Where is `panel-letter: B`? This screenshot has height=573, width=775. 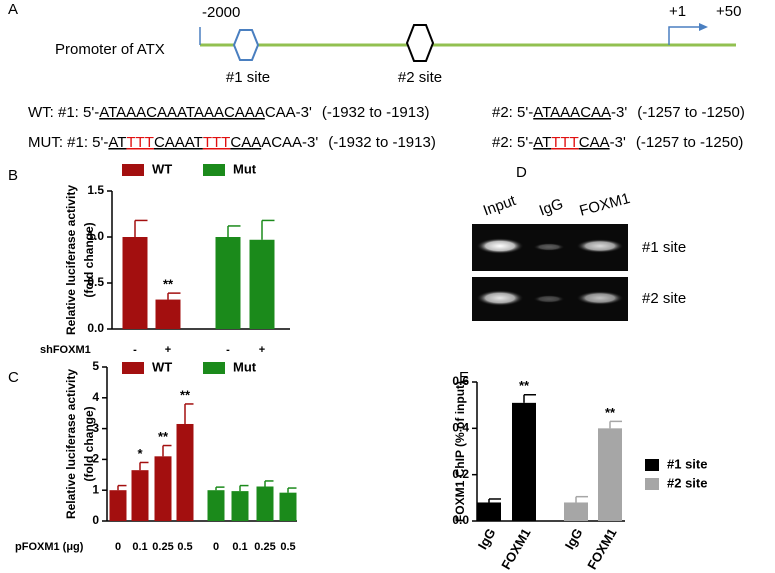 panel-letter: B is located at coordinates (13, 175).